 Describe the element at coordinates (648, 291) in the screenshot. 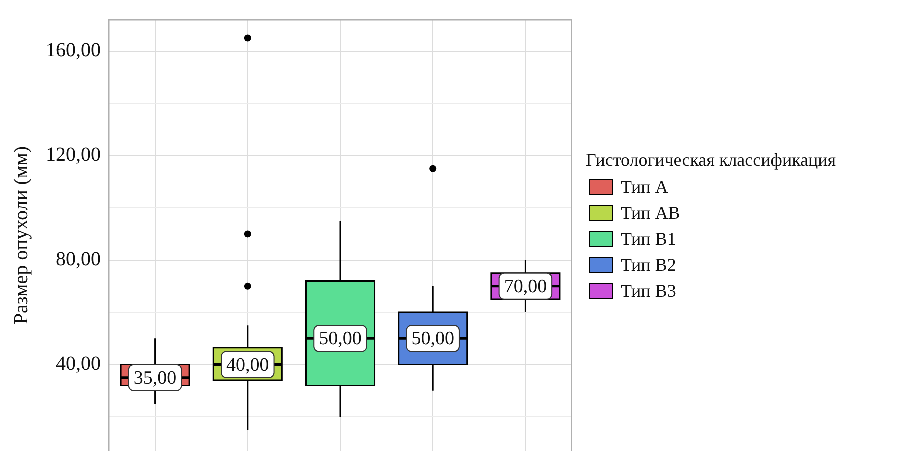

I see `legend-label: Тип B3` at that location.